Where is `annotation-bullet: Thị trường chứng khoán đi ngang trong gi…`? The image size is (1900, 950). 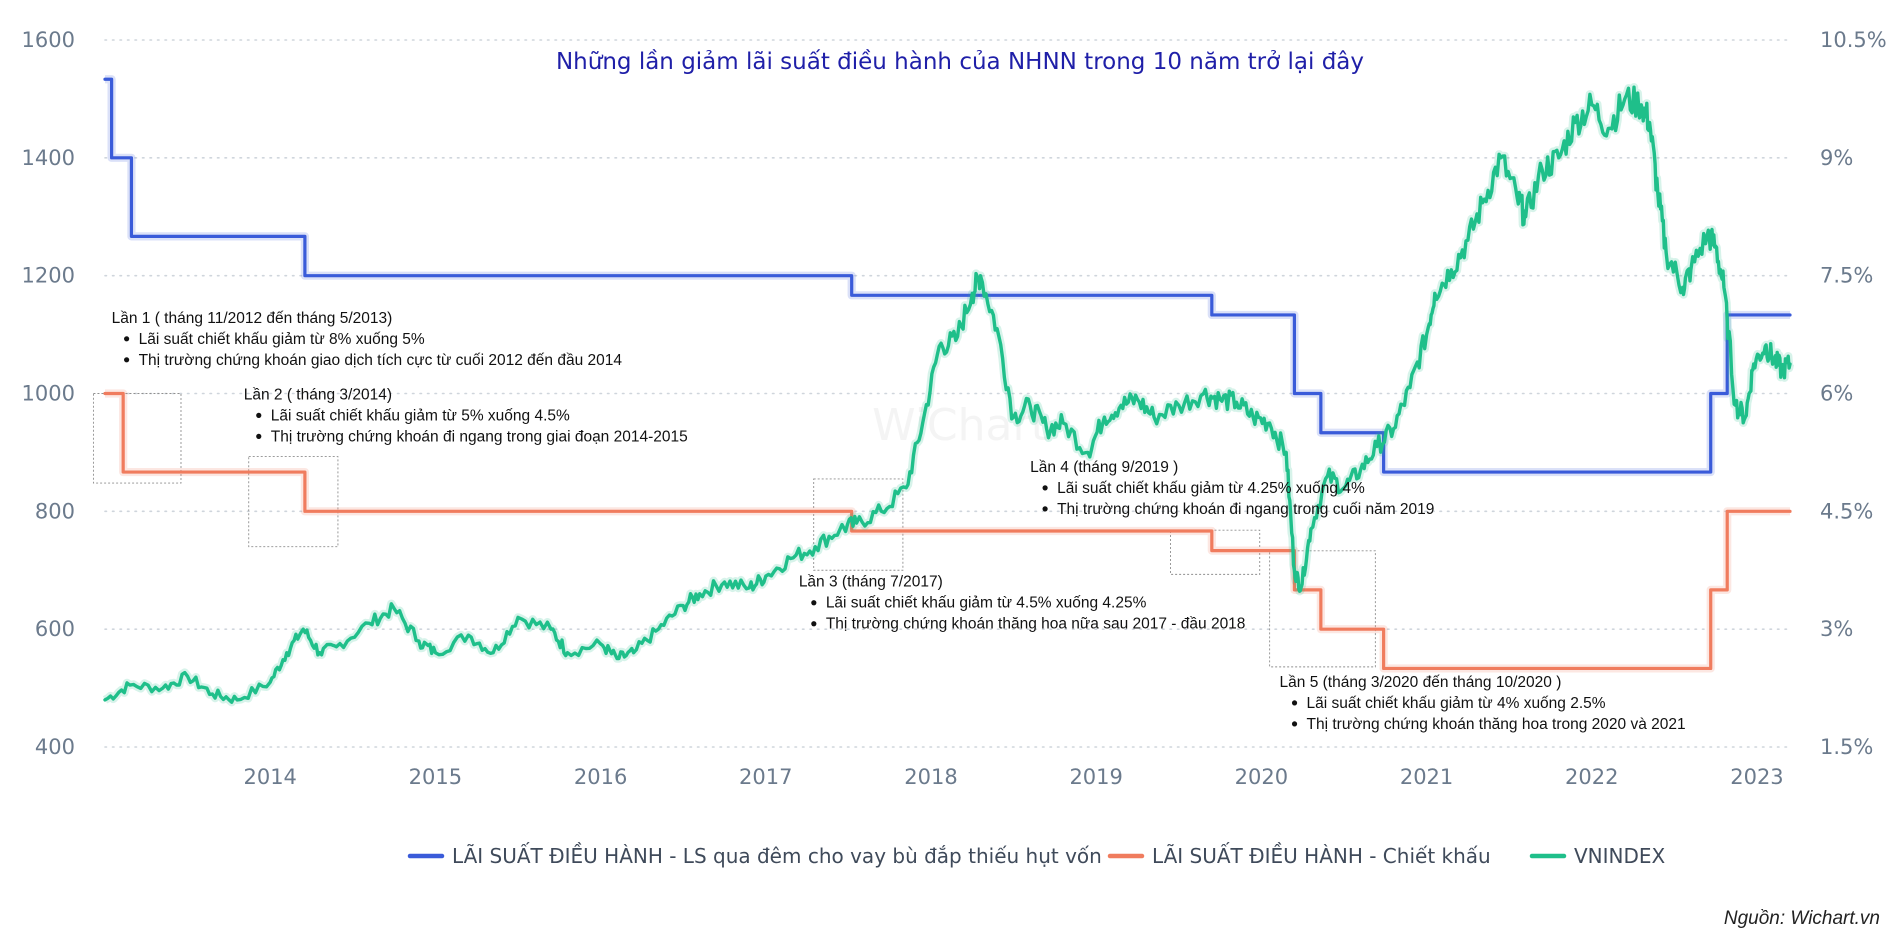
annotation-bullet: Thị trường chứng khoán đi ngang trong gi… is located at coordinates (479, 436).